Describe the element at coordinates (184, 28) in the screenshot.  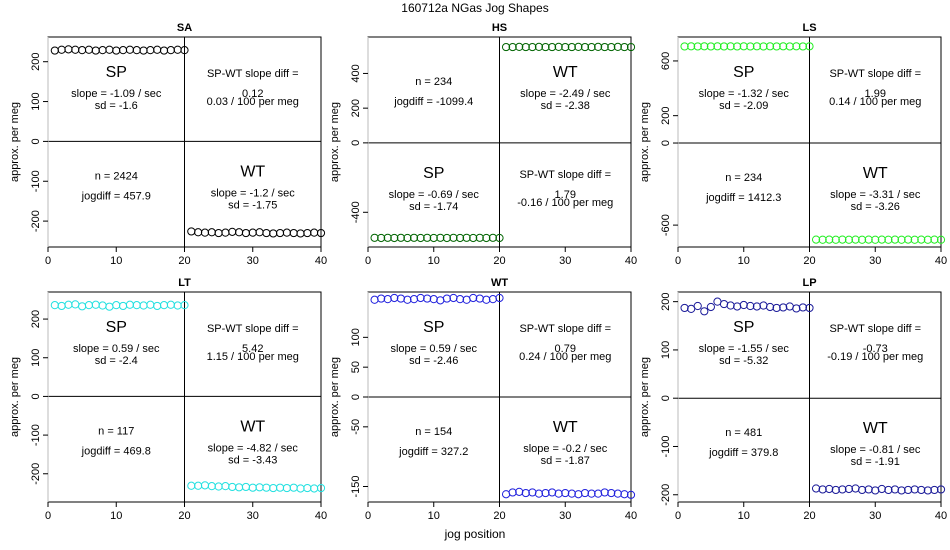
I see `panel-title: SA` at that location.